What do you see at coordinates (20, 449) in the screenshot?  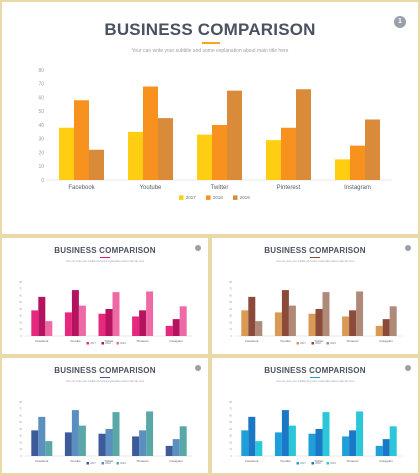 I see `y-tick-label: 10` at bounding box center [20, 449].